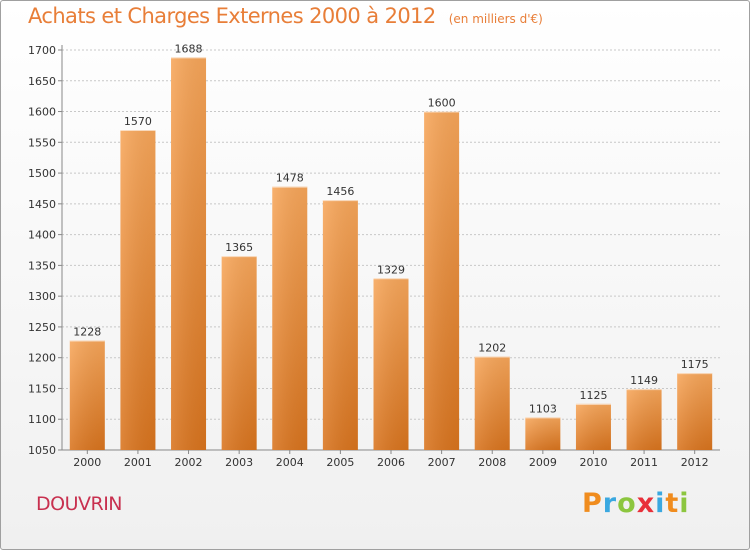 This screenshot has height=550, width=750. What do you see at coordinates (646, 503) in the screenshot?
I see `logo-letter: x` at bounding box center [646, 503].